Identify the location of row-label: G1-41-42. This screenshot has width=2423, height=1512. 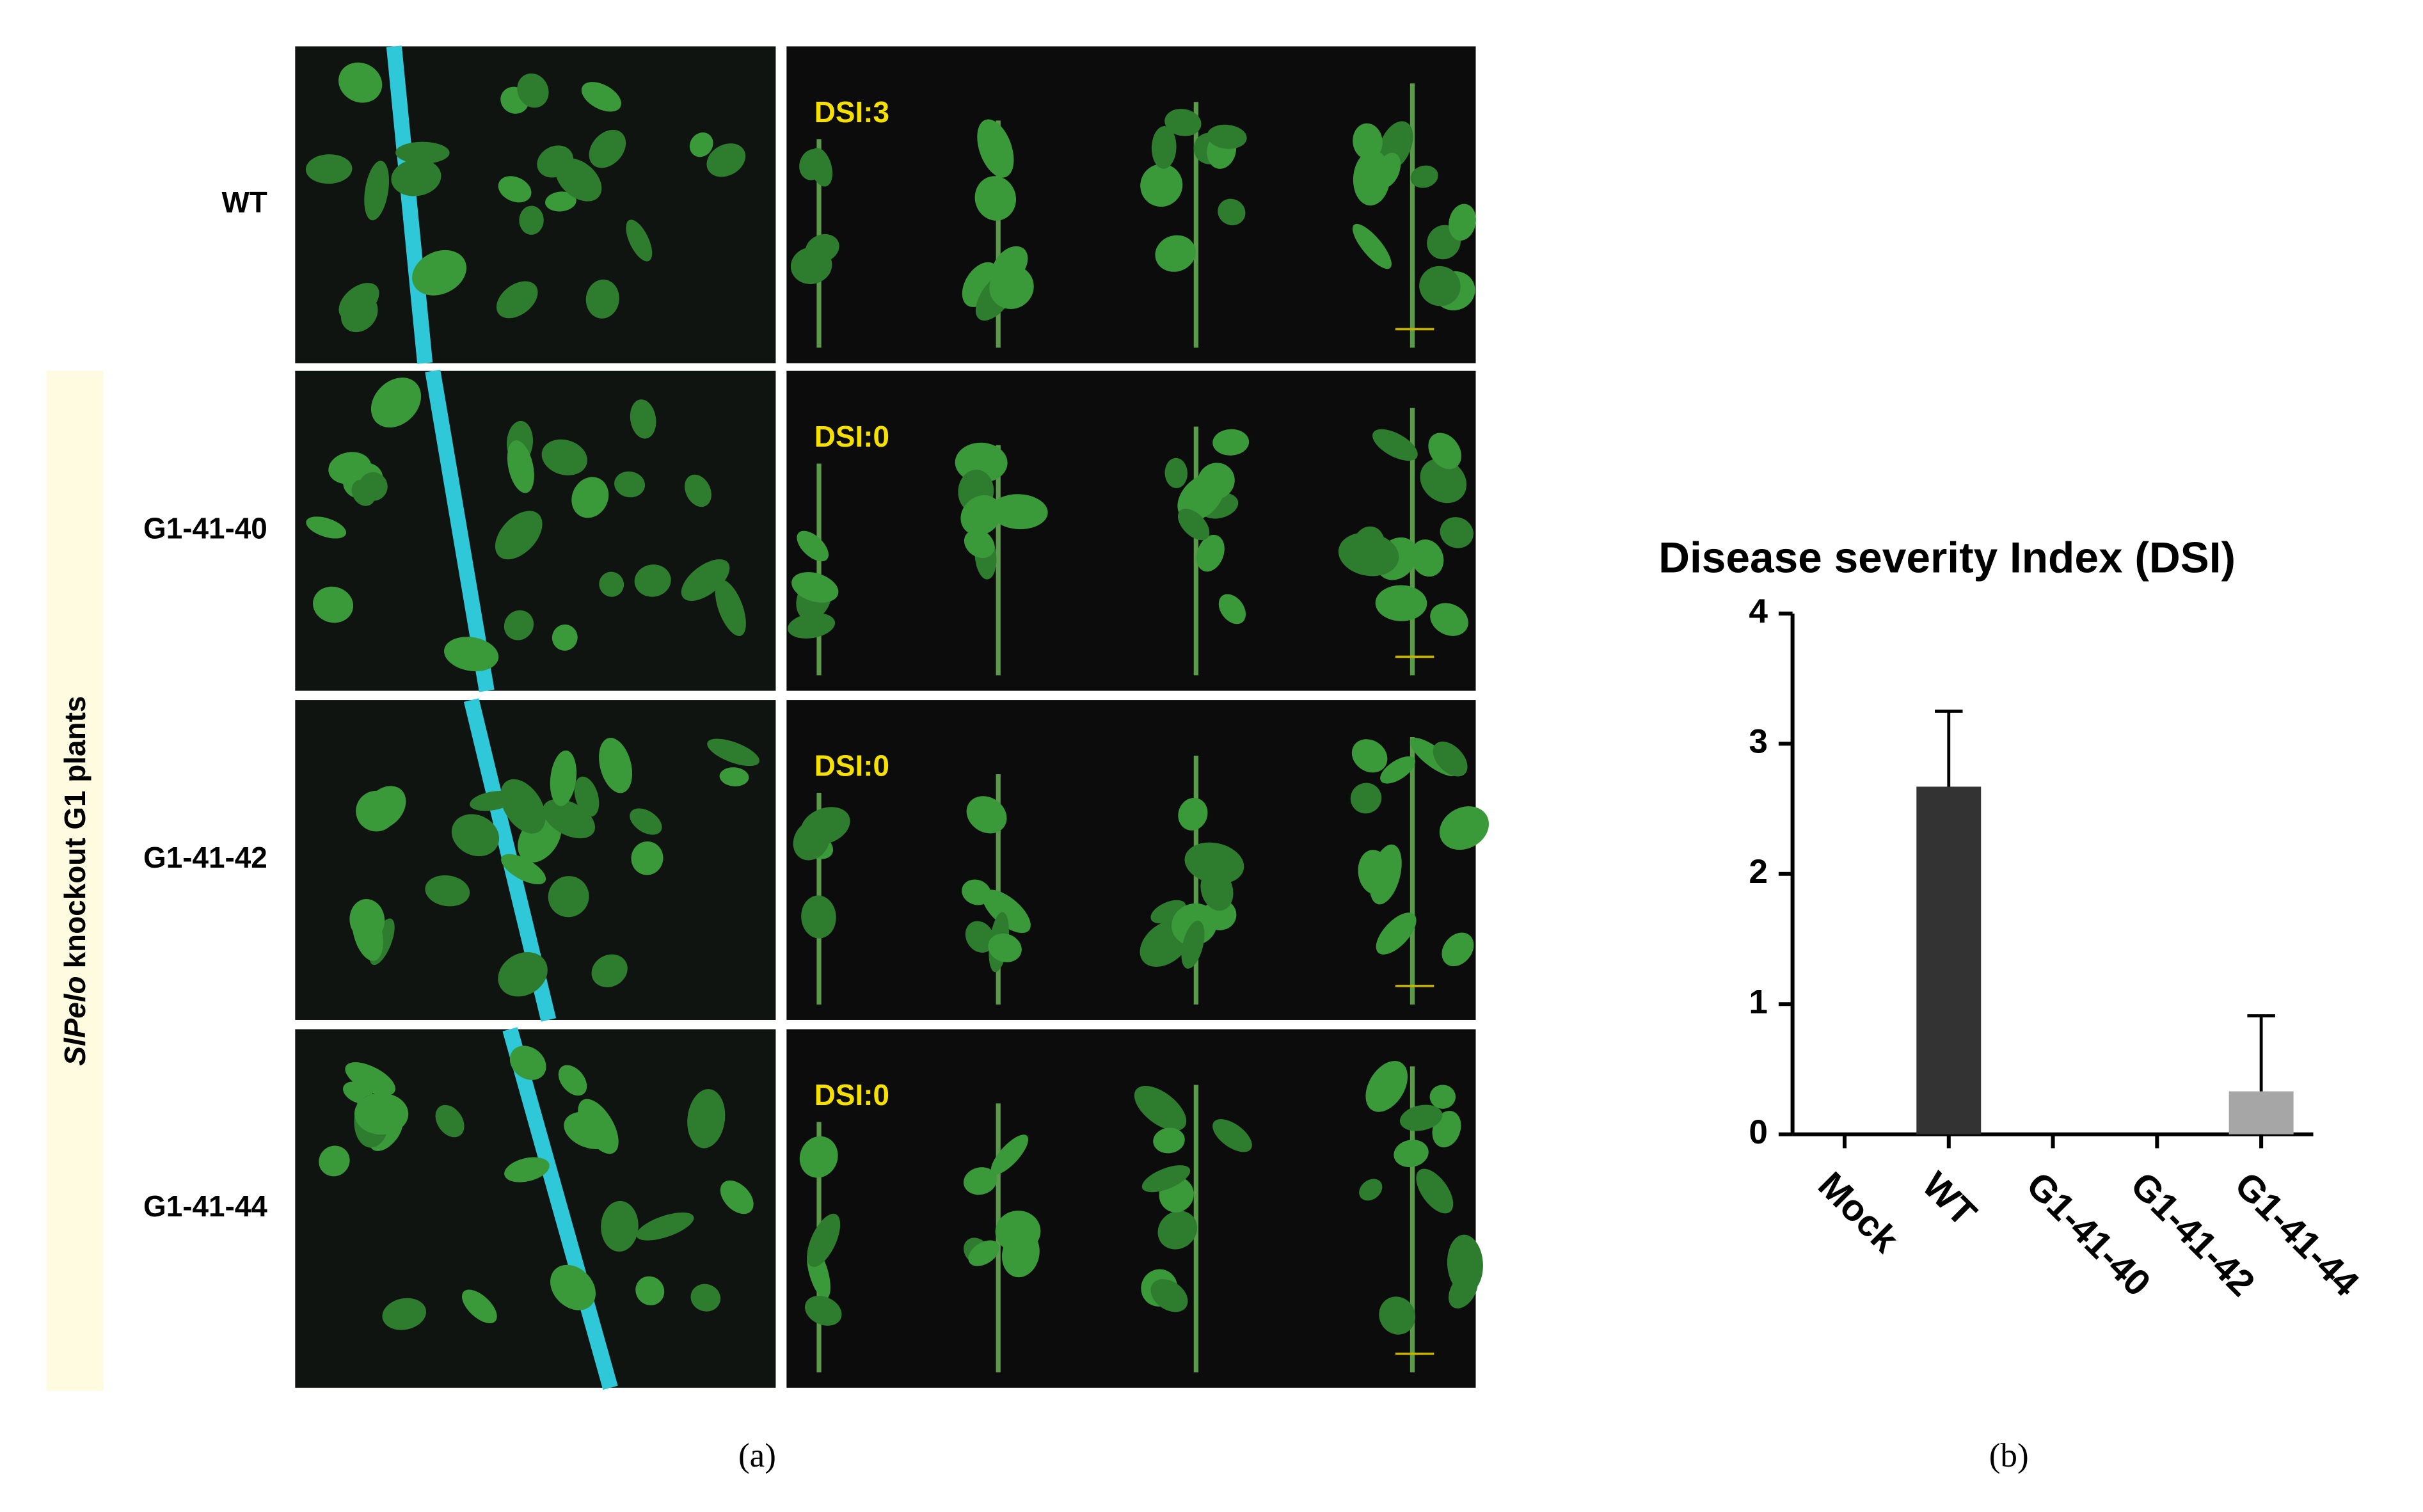
(205, 857).